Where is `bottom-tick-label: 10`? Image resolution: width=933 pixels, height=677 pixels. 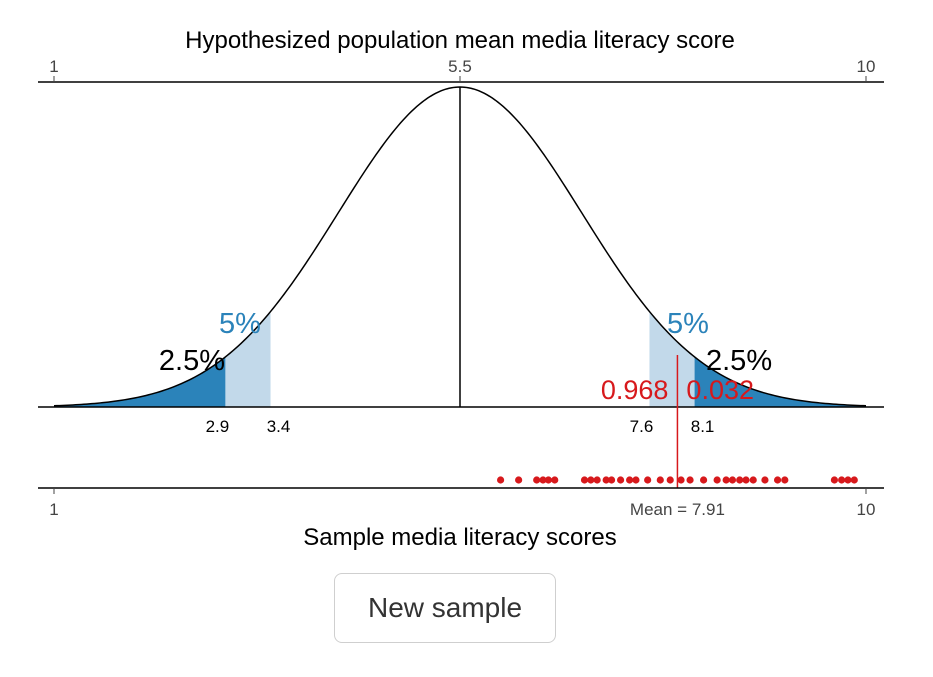
bottom-tick-label: 10 is located at coordinates (866, 509).